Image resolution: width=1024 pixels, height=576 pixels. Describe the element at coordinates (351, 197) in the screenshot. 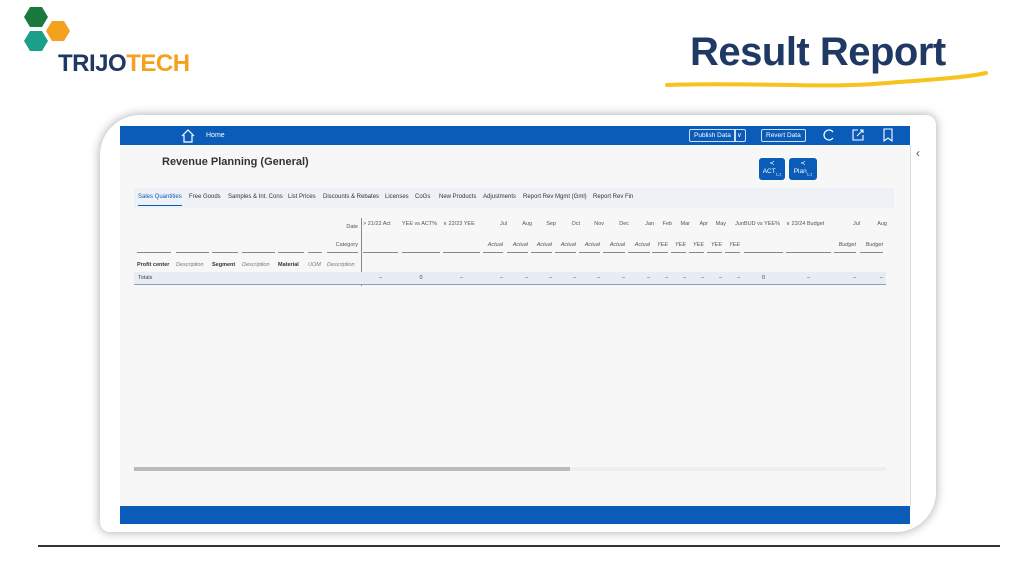

I see `tab-discounts-rebates: Discounts & Rebates` at that location.